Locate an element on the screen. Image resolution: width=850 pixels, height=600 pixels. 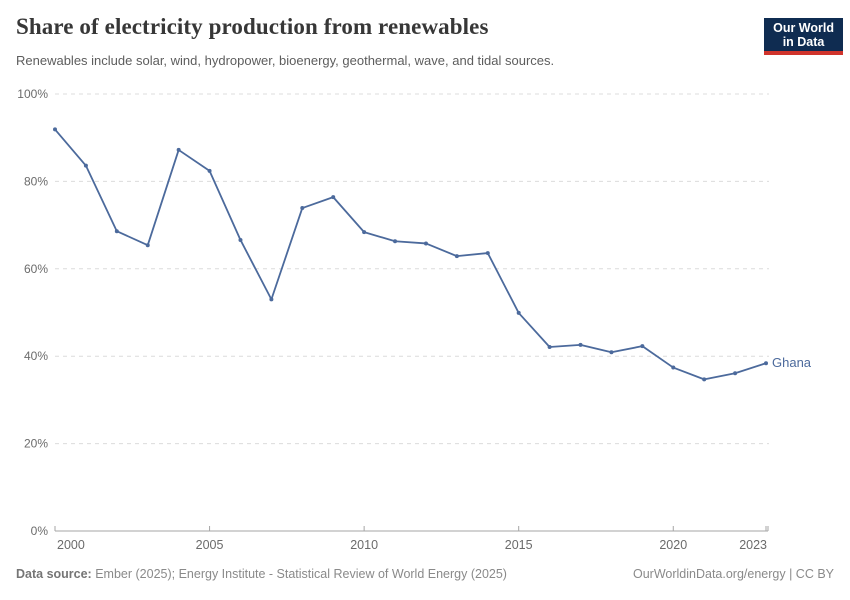
y-axis-label: 100% is located at coordinates (32, 94).